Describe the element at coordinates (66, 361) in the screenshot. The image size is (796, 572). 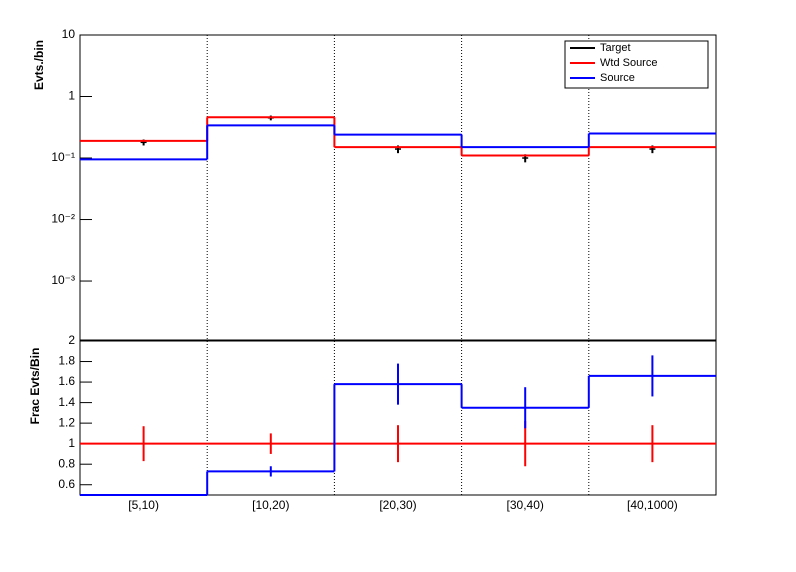
I see `y-tick-label: 1.8` at that location.